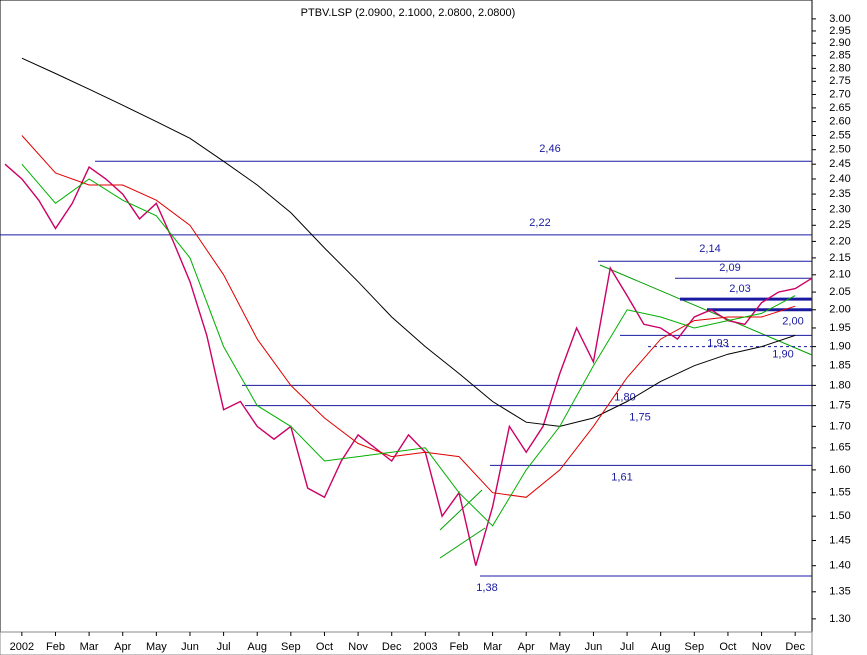 The image size is (867, 655). Describe the element at coordinates (839, 448) in the screenshot. I see `y-tick-label: 1.65` at that location.